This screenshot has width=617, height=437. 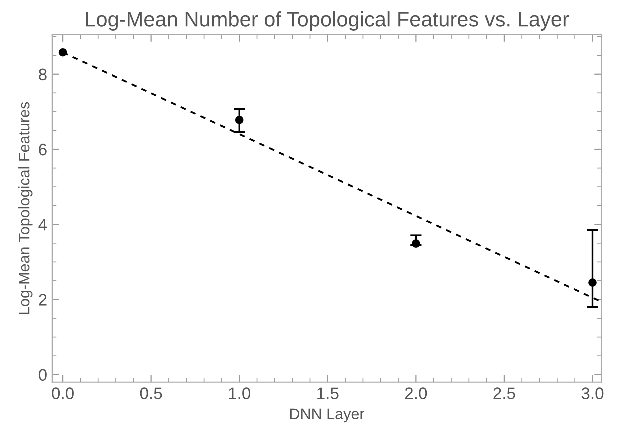 I want to click on x-tick-label: 1.5, so click(x=328, y=394).